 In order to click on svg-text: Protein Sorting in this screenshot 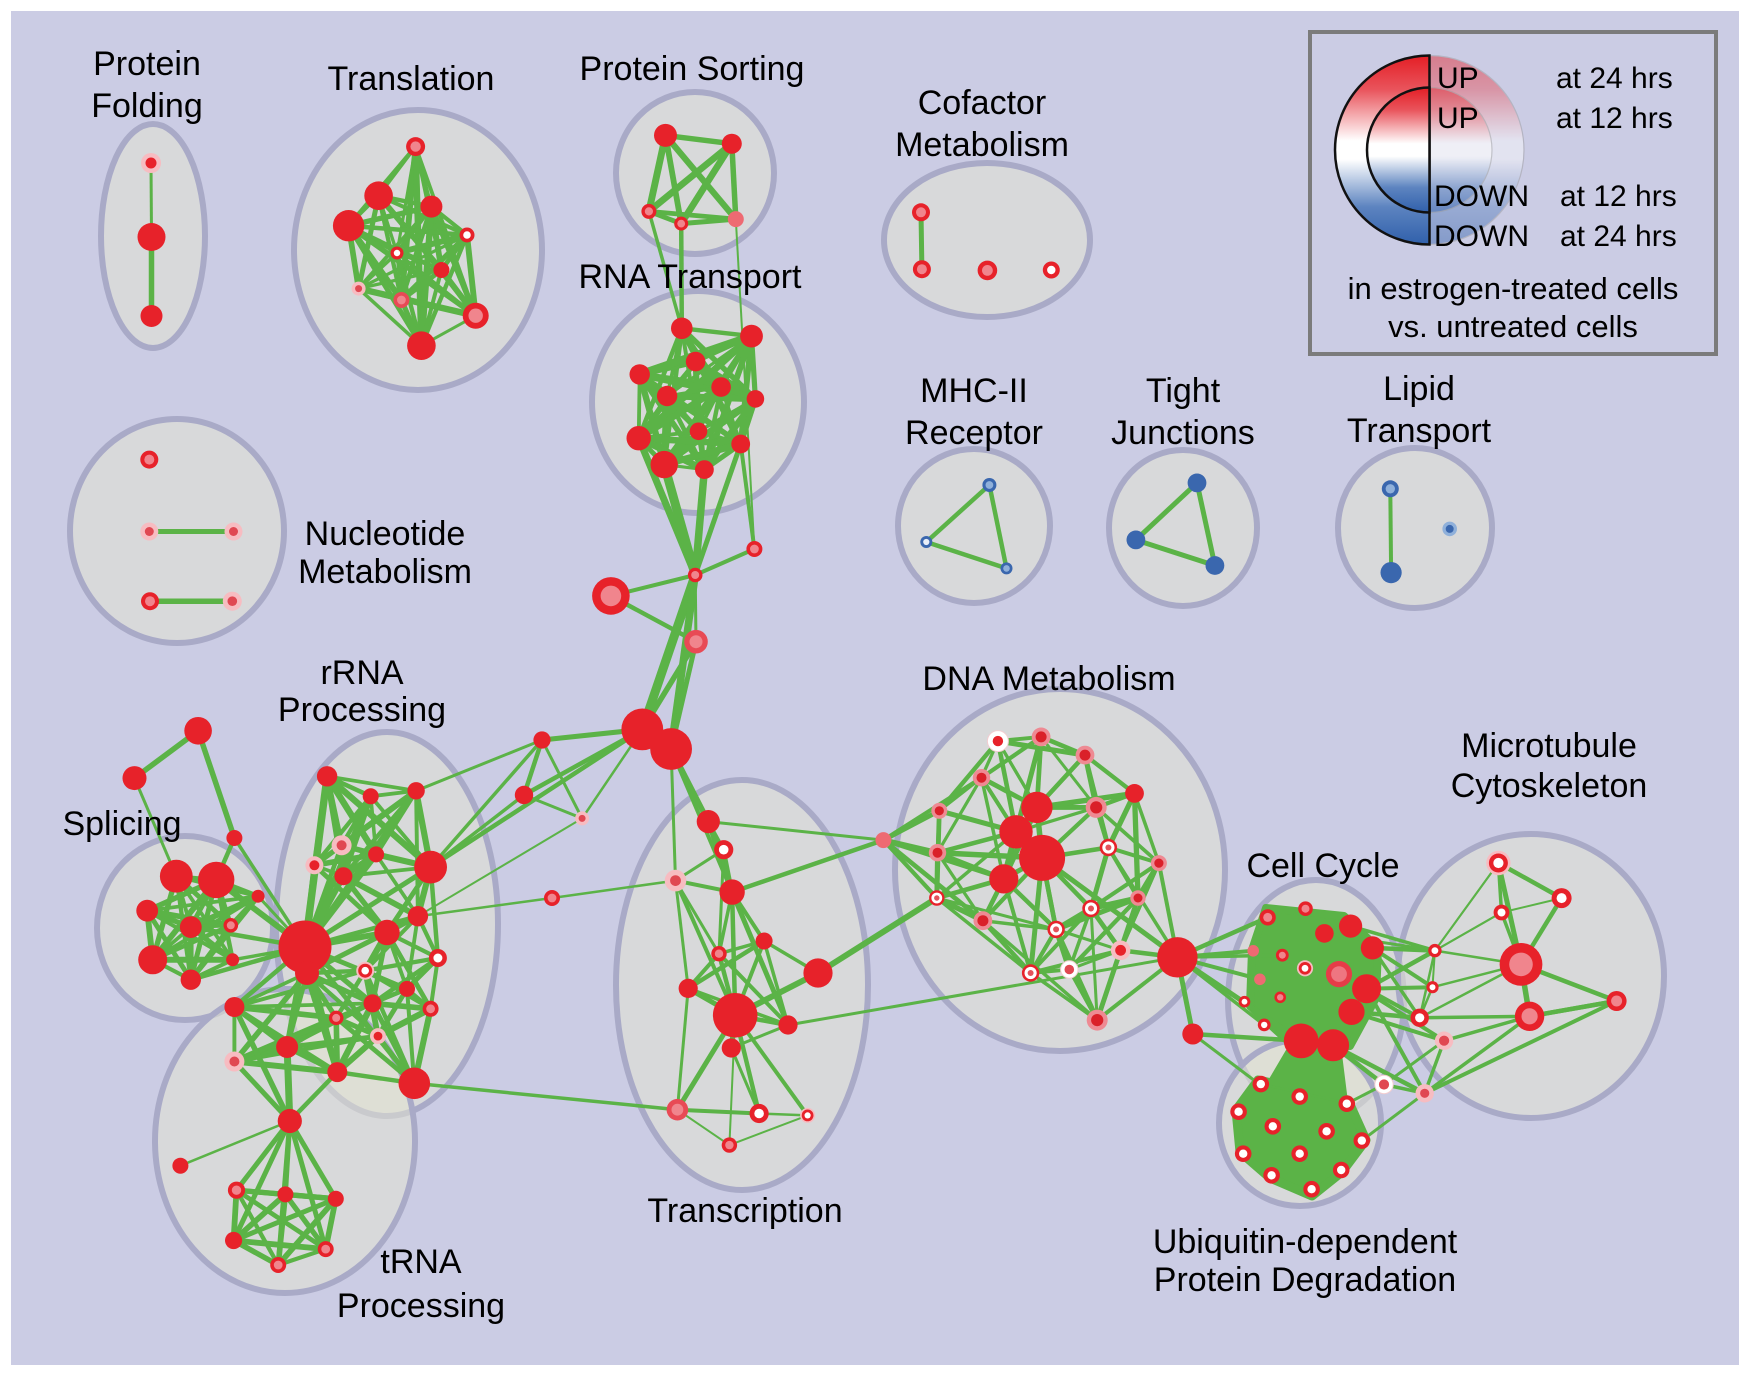, I will do `click(692, 69)`.